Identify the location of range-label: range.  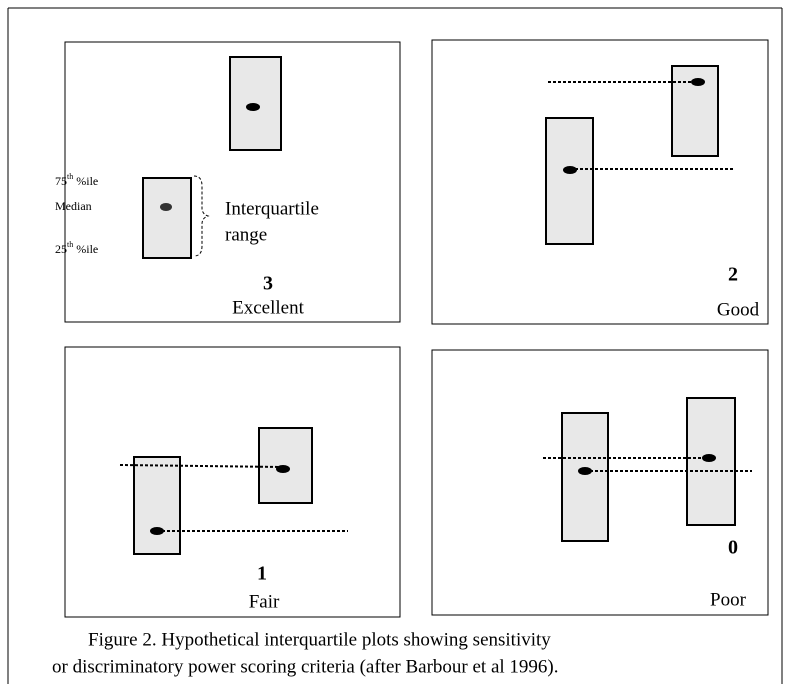
(246, 234).